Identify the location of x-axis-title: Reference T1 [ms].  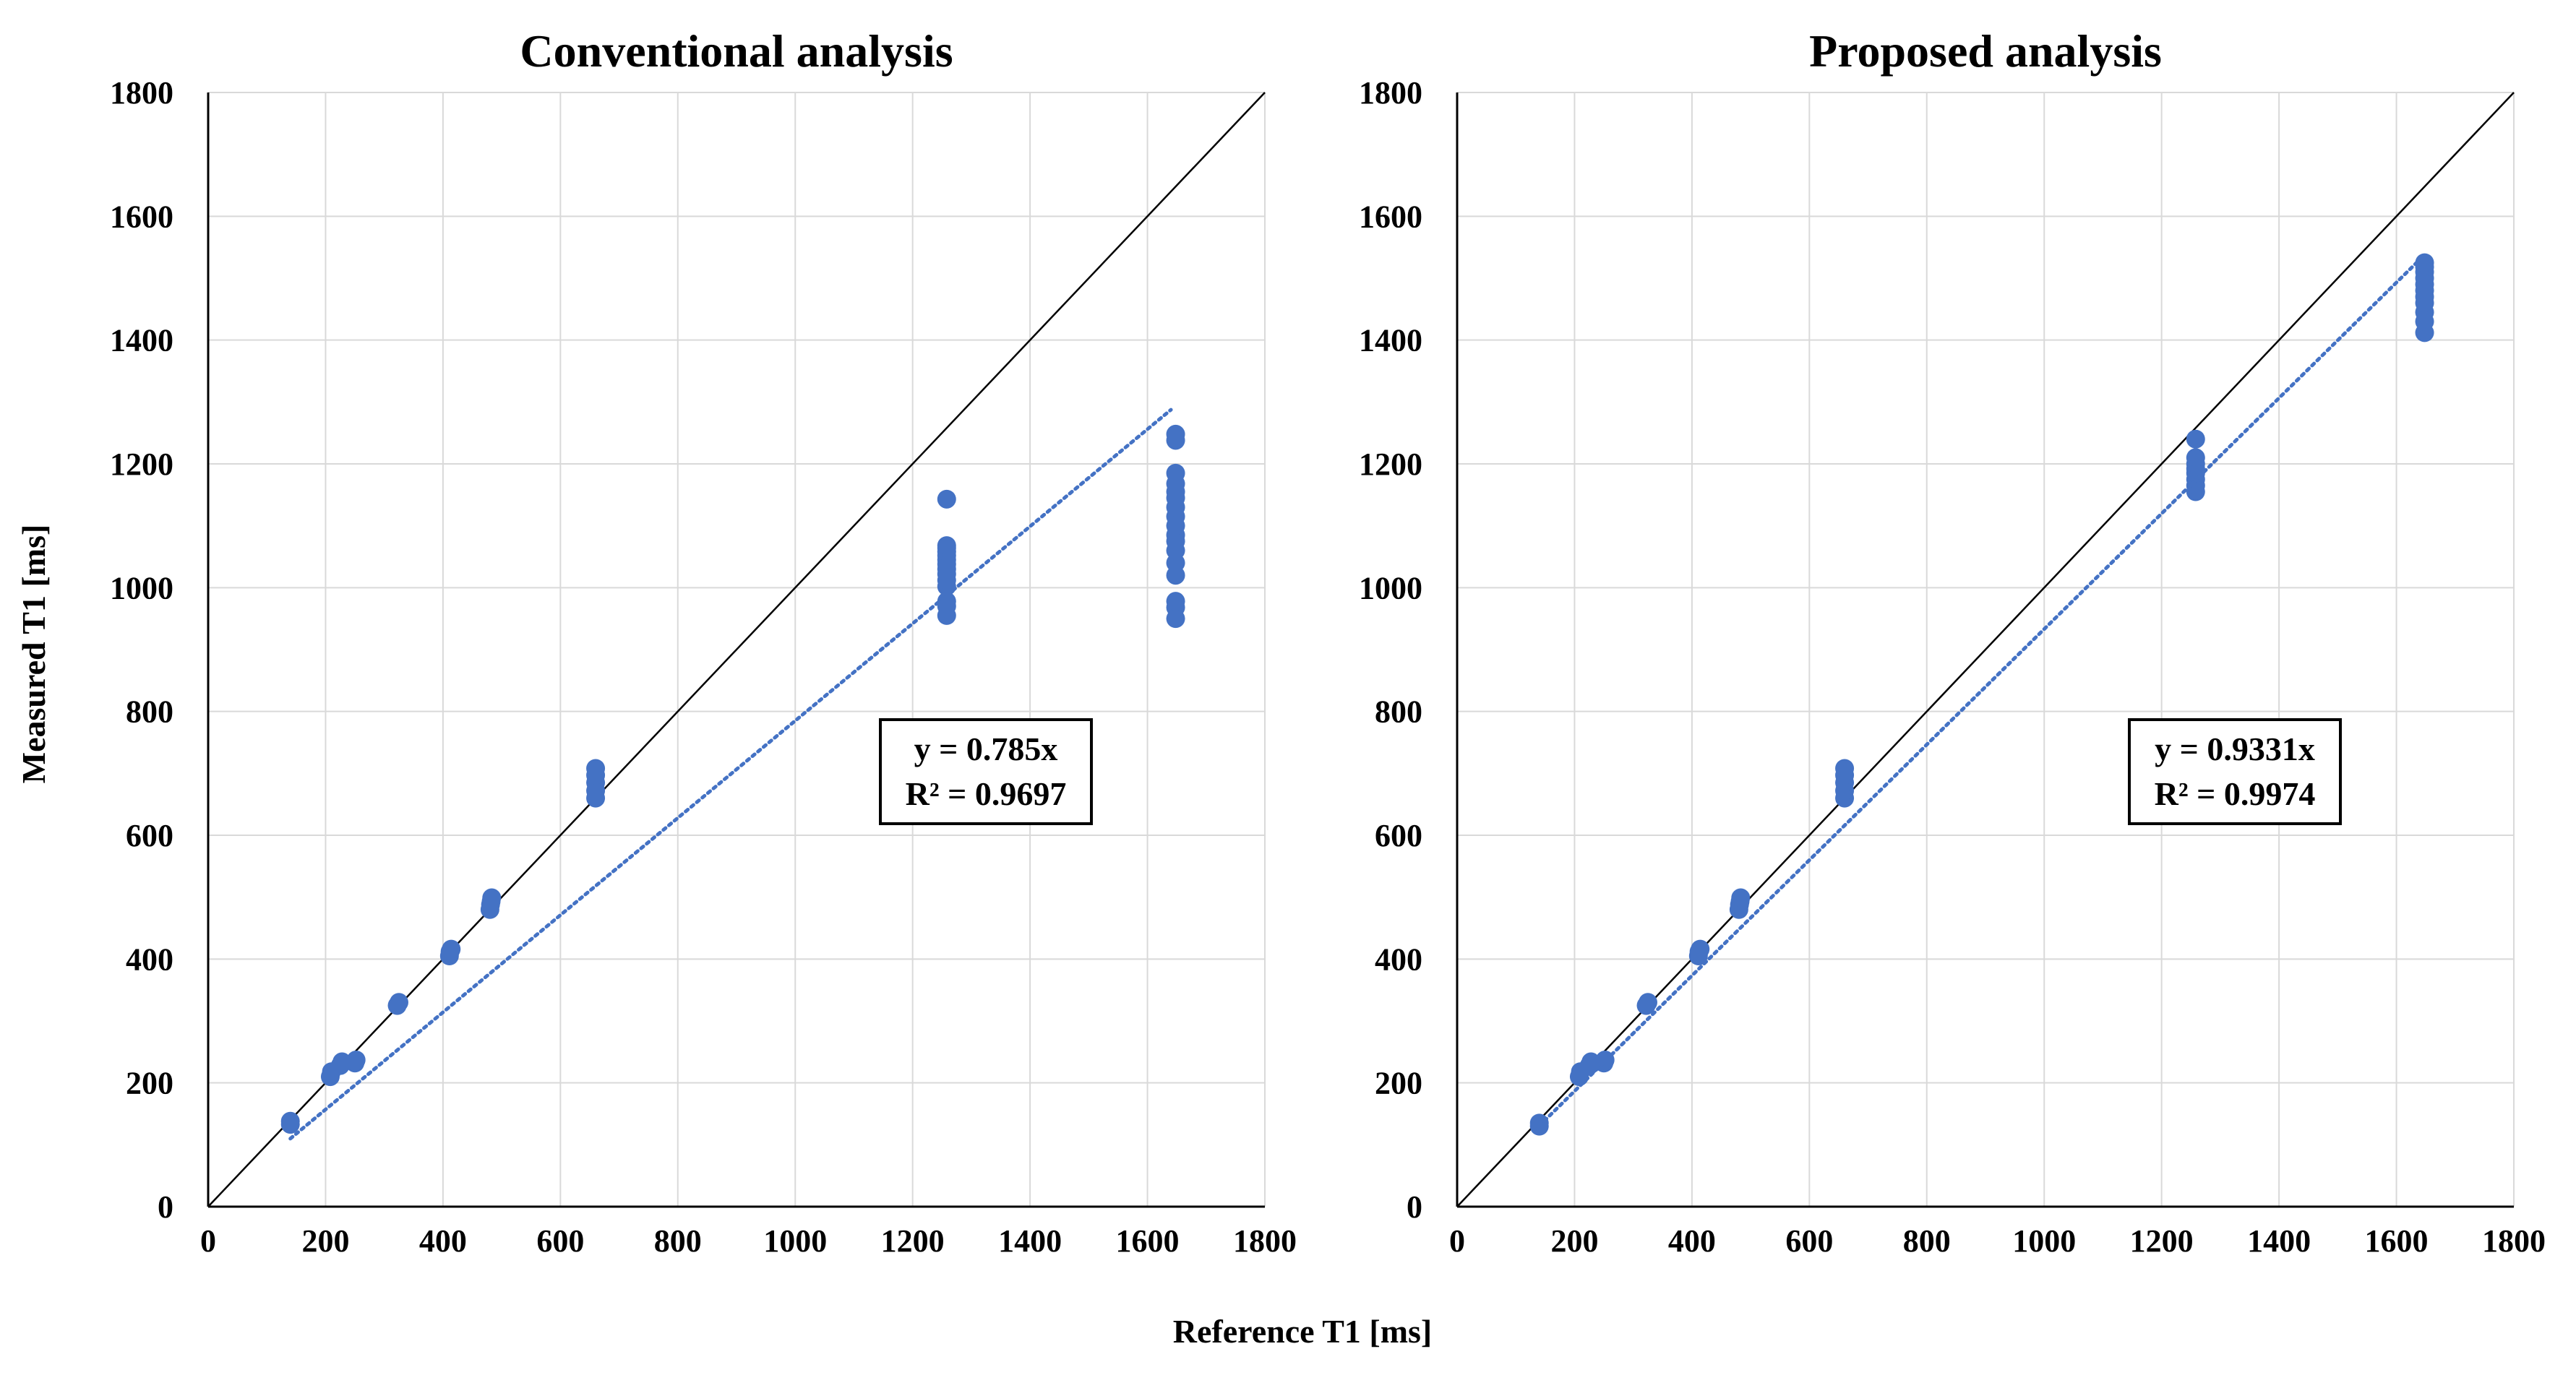
(1303, 1331).